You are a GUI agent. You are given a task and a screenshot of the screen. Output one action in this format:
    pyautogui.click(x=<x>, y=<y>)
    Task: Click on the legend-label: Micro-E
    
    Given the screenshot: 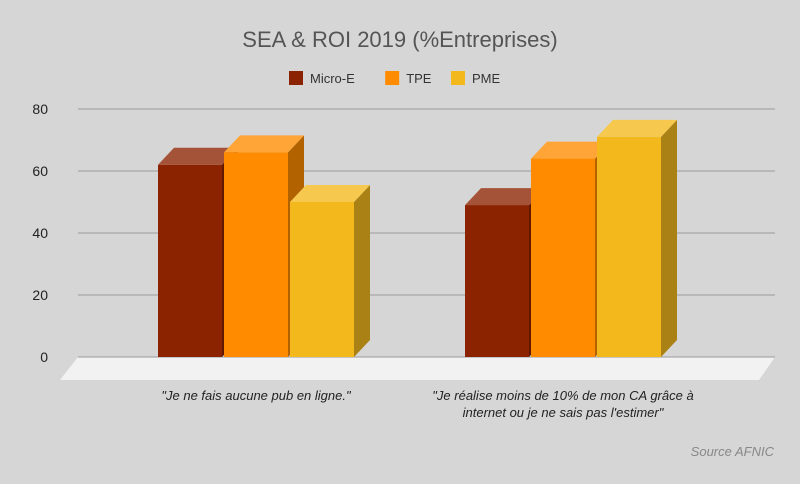 What is the action you would take?
    pyautogui.click(x=332, y=78)
    